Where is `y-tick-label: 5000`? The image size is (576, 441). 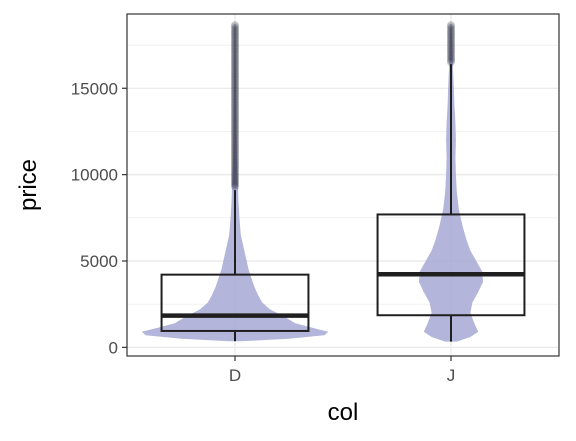
y-tick-label: 5000 is located at coordinates (99, 261).